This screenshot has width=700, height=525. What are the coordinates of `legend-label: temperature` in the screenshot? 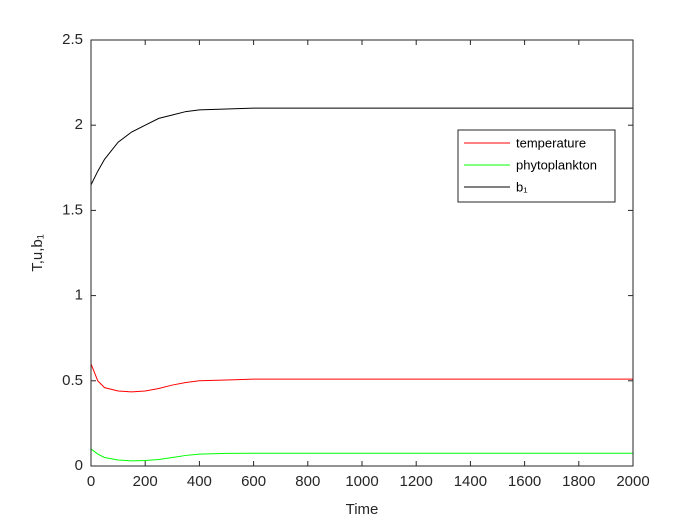 It's located at (551, 142).